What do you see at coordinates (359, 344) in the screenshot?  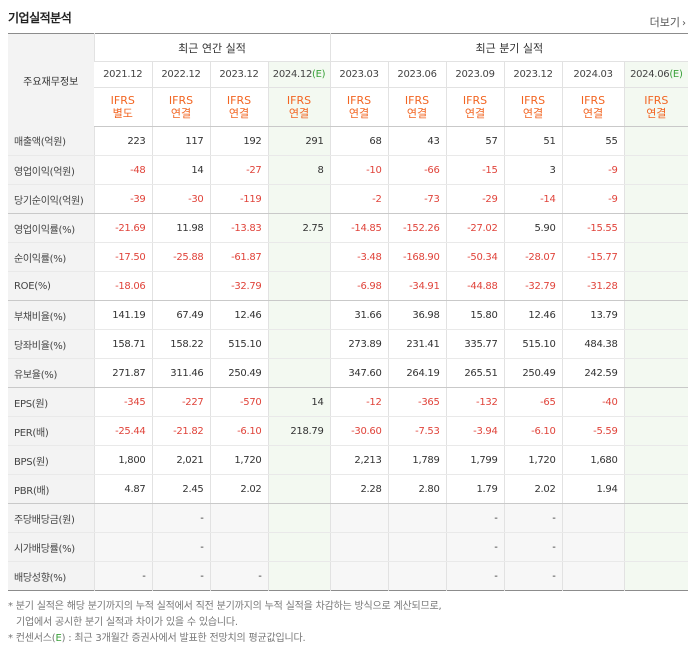 I see `table-cell: 273.89` at bounding box center [359, 344].